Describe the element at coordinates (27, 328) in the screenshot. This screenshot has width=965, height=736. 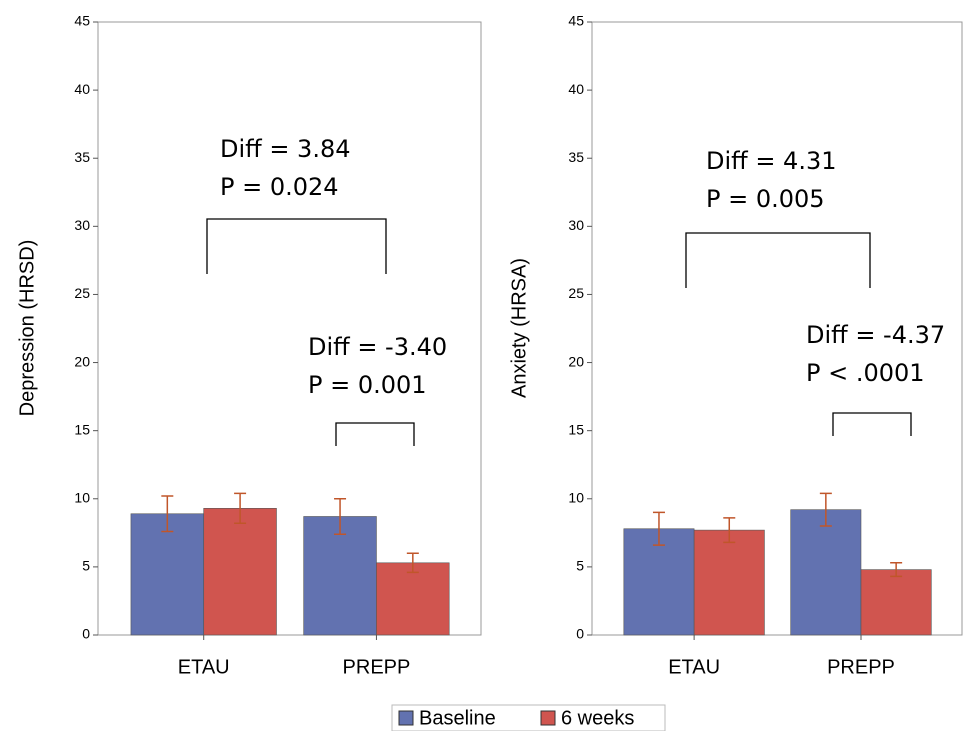
I see `y-axis-title: Depression (HRSD)` at that location.